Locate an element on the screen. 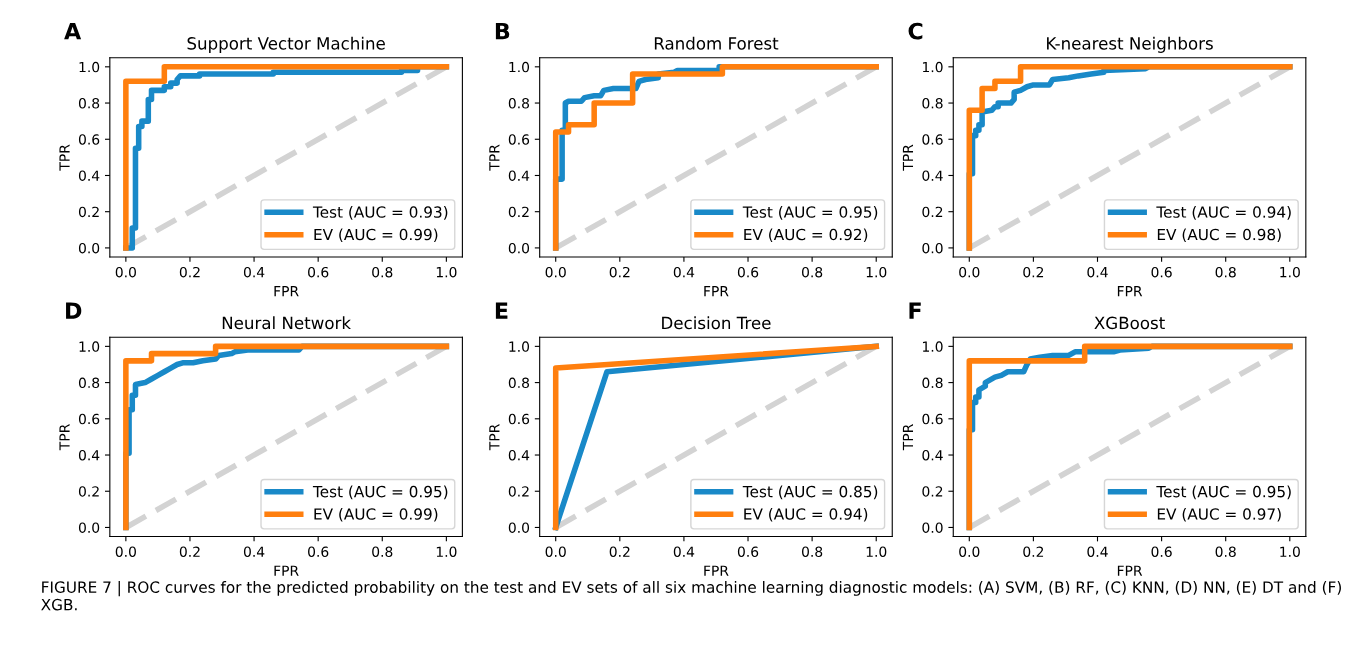 The width and height of the screenshot is (1356, 664). chart-title: Decision Tree is located at coordinates (716, 323).